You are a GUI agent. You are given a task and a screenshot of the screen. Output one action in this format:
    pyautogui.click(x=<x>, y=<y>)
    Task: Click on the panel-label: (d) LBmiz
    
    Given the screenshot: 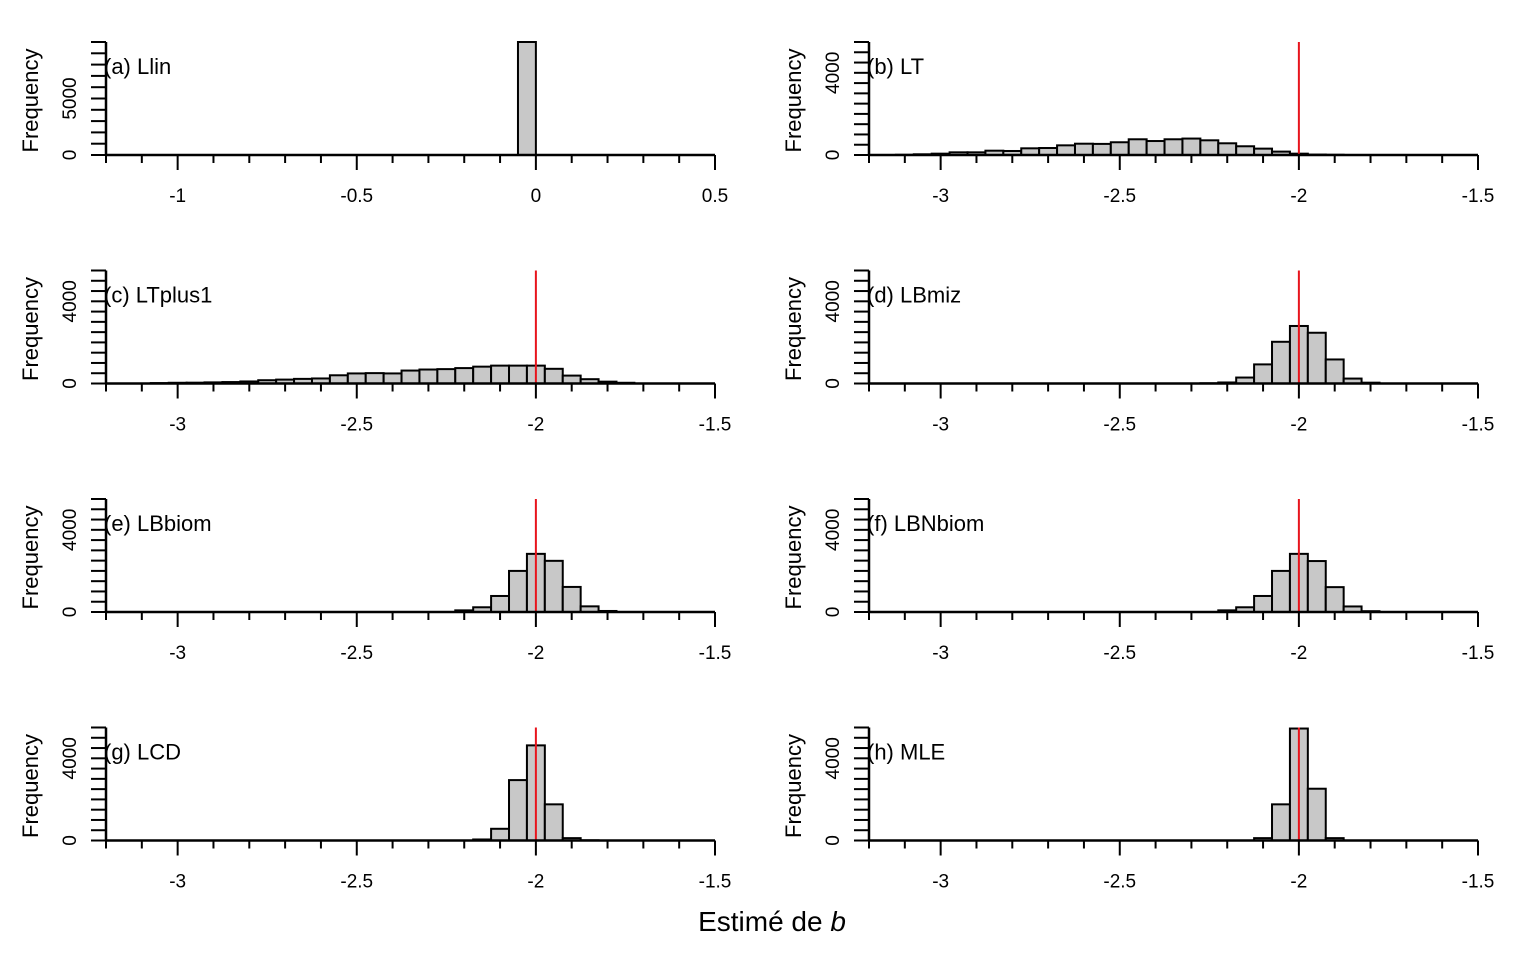 What is the action you would take?
    pyautogui.click(x=914, y=295)
    